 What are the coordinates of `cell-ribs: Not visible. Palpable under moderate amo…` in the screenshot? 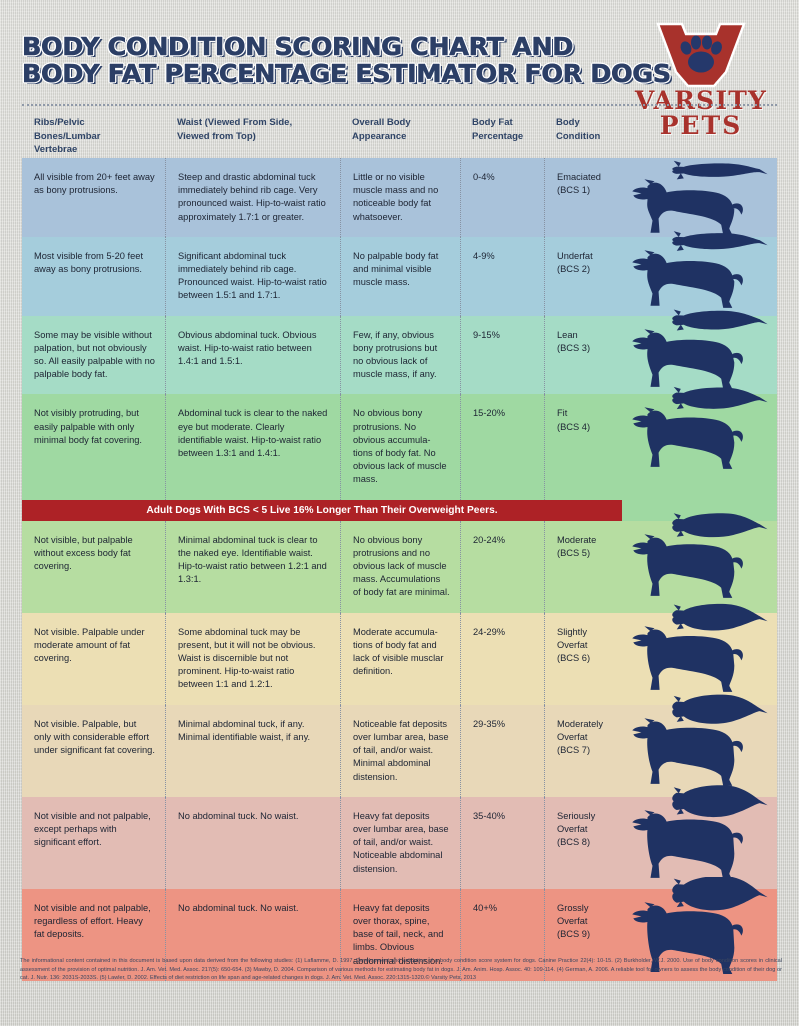 It's located at (89, 645).